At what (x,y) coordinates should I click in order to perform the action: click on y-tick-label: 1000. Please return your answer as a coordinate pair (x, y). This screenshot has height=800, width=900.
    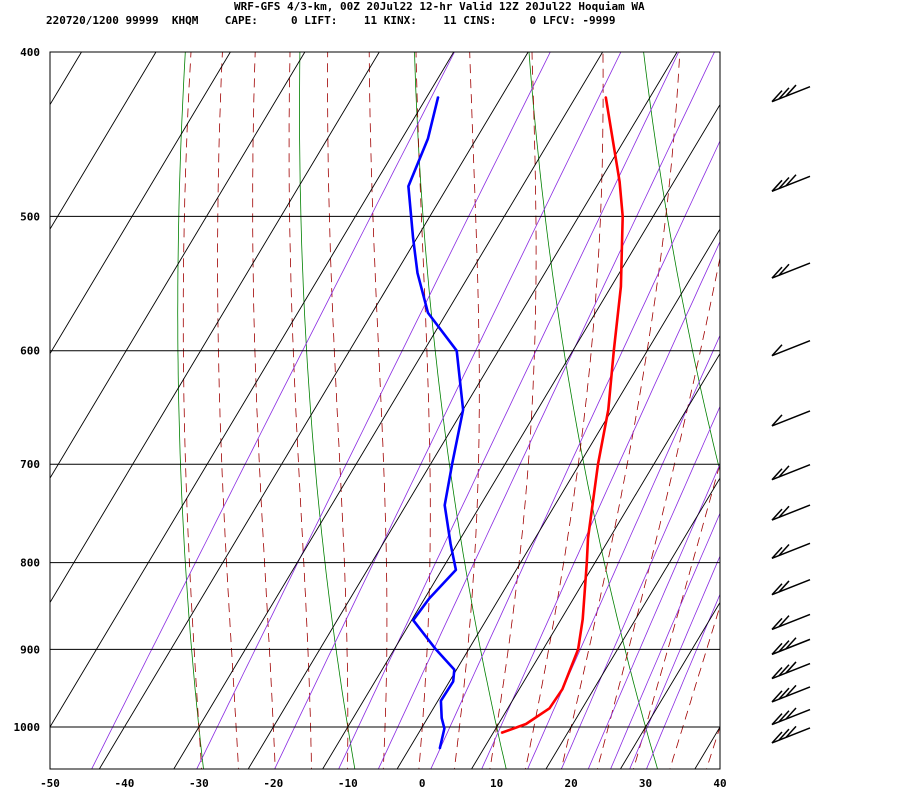
    Looking at the image, I should click on (27, 727).